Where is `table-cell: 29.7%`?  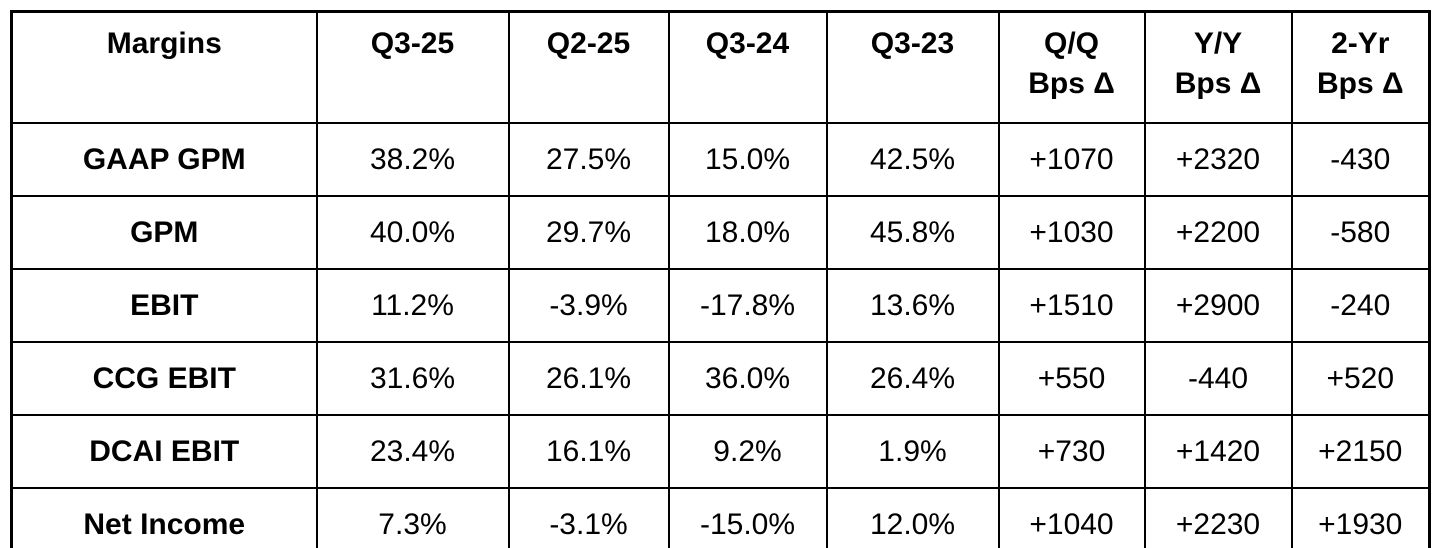
table-cell: 29.7% is located at coordinates (588, 232).